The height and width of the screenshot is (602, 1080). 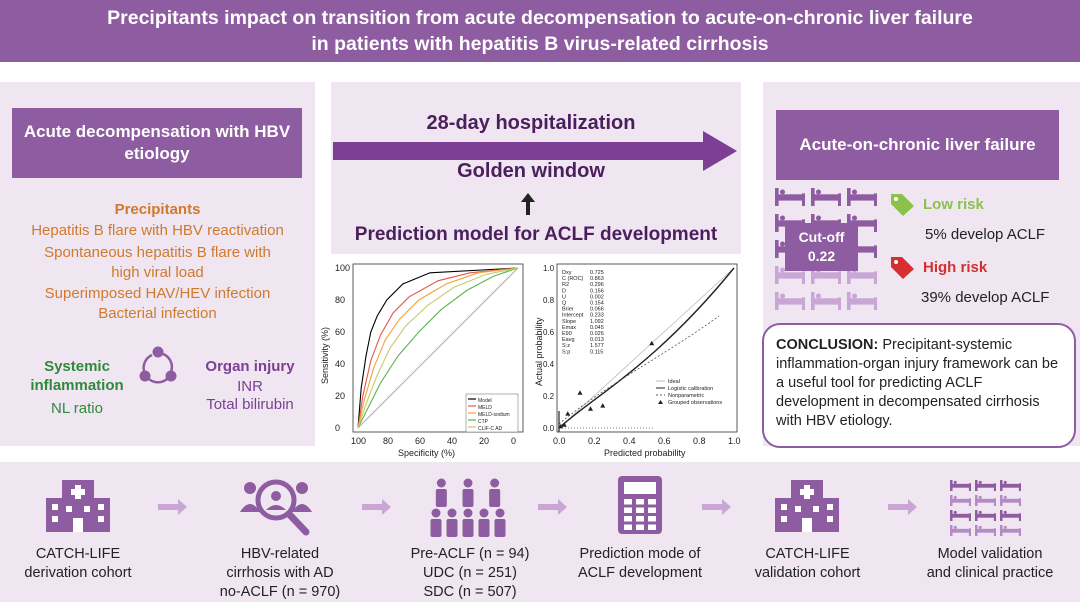 I want to click on nonparametric-curve, so click(x=639, y=370).